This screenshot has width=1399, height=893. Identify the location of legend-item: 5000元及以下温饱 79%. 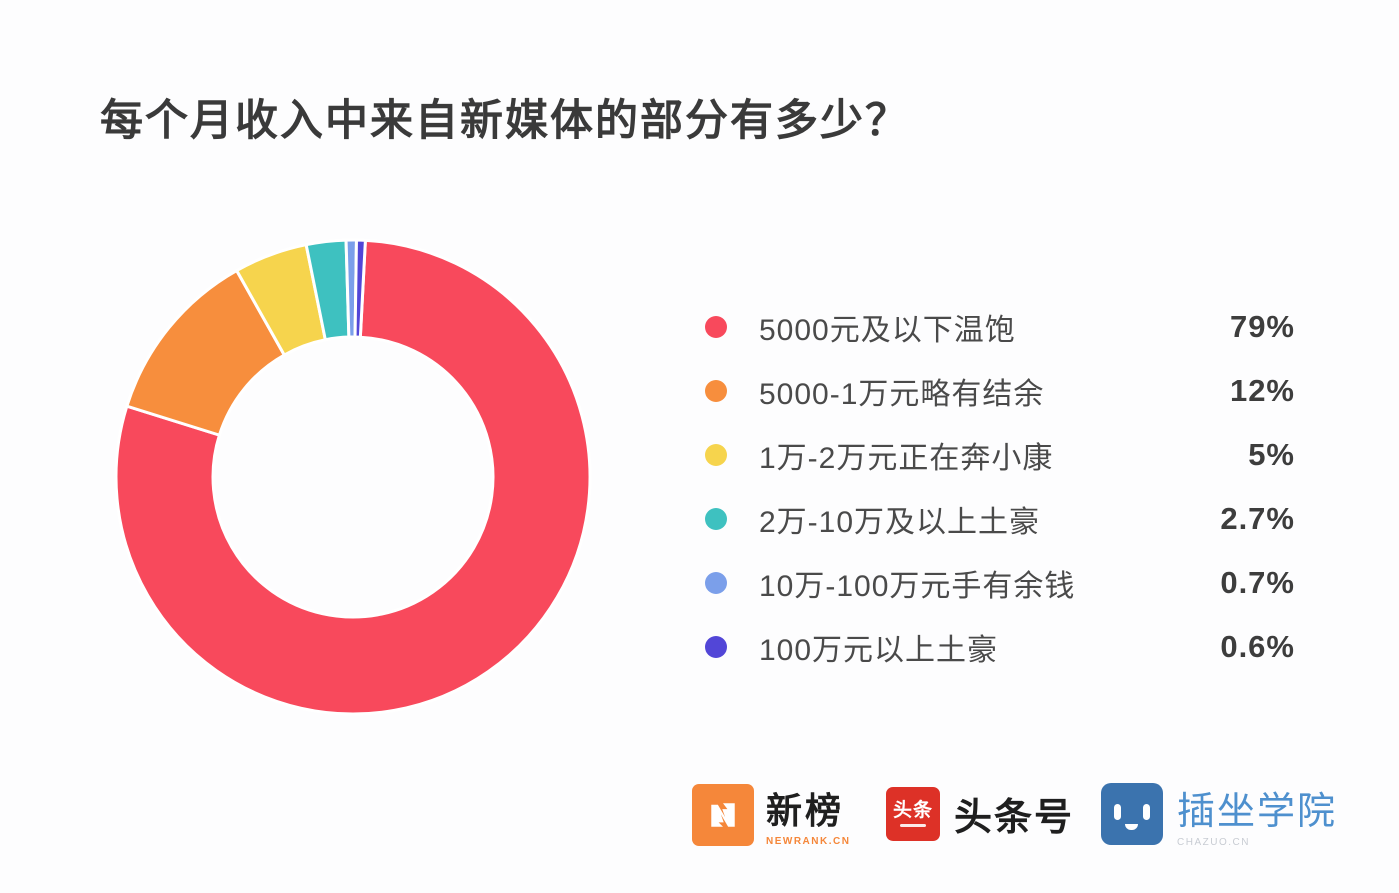
(1000, 327).